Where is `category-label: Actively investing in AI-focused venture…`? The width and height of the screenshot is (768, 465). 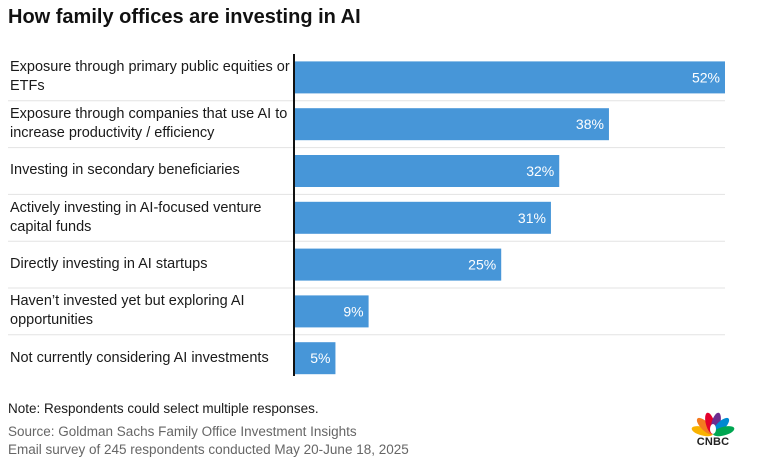 category-label: Actively investing in AI-focused venture… is located at coordinates (136, 217).